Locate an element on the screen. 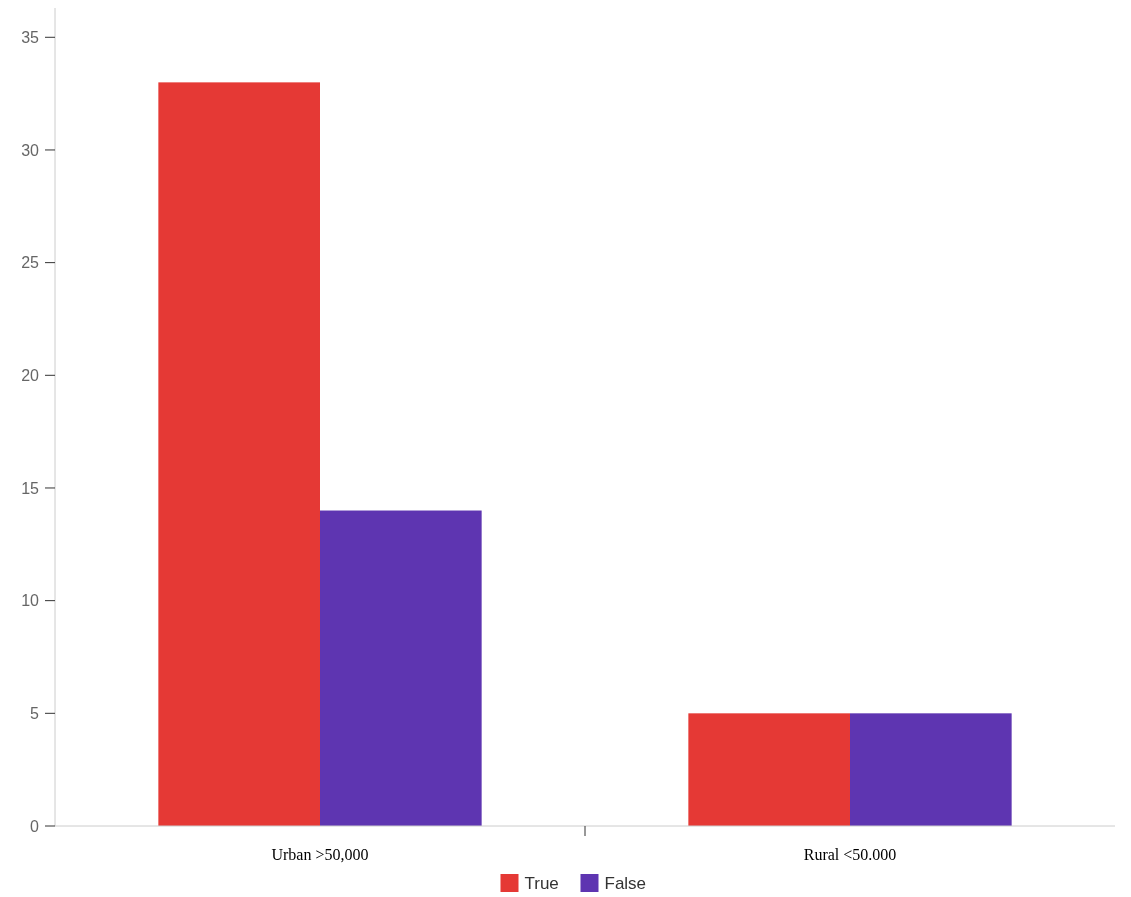  y-tick-label: 0 is located at coordinates (35, 826).